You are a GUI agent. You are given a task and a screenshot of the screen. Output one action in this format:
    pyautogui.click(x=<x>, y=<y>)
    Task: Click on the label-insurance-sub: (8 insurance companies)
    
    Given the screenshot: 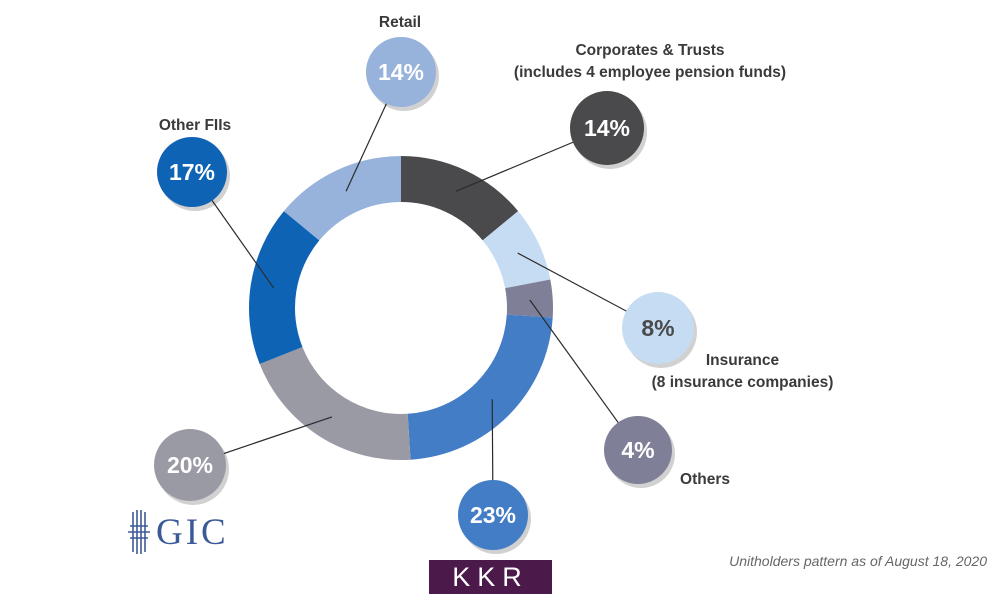 What is the action you would take?
    pyautogui.click(x=742, y=382)
    